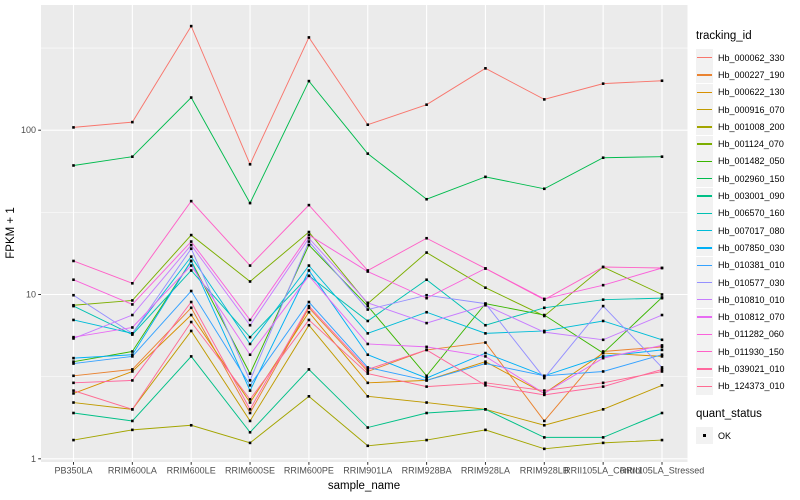 This screenshot has width=800, height=500. I want to click on x-tick-label: RRIM600LE, so click(191, 471).